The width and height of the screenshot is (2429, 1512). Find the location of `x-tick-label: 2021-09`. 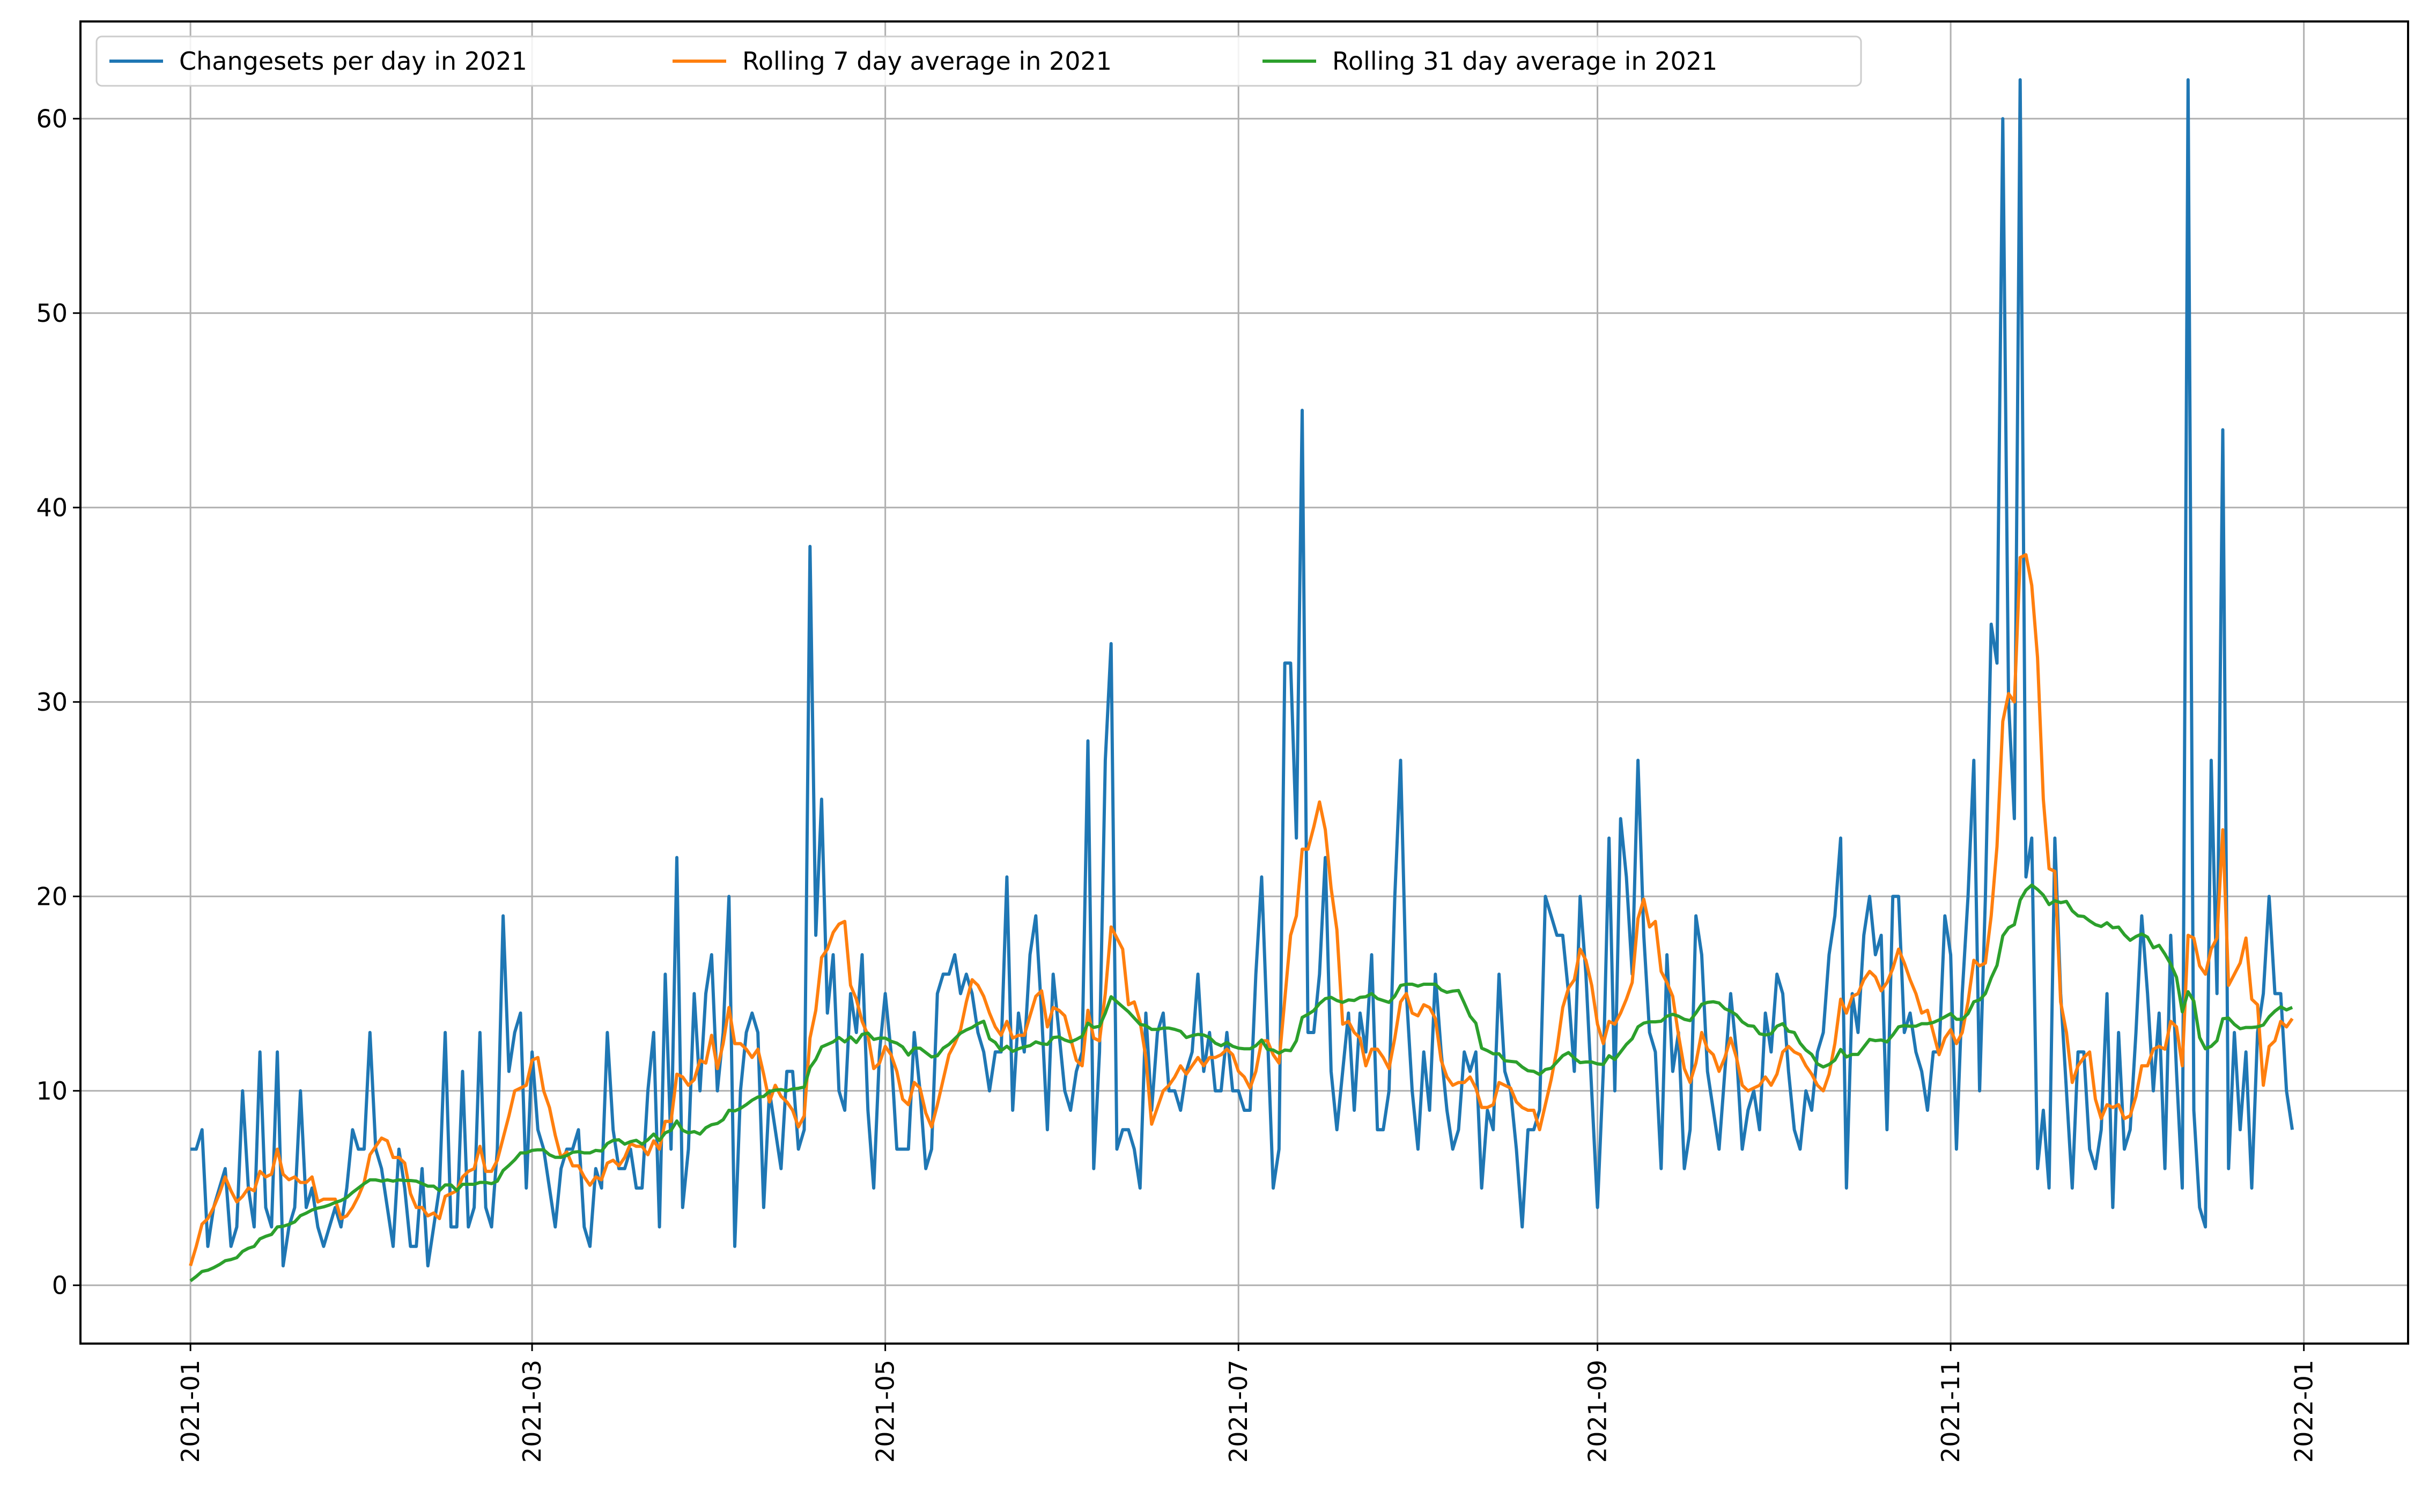

x-tick-label: 2021-09 is located at coordinates (1597, 1411).